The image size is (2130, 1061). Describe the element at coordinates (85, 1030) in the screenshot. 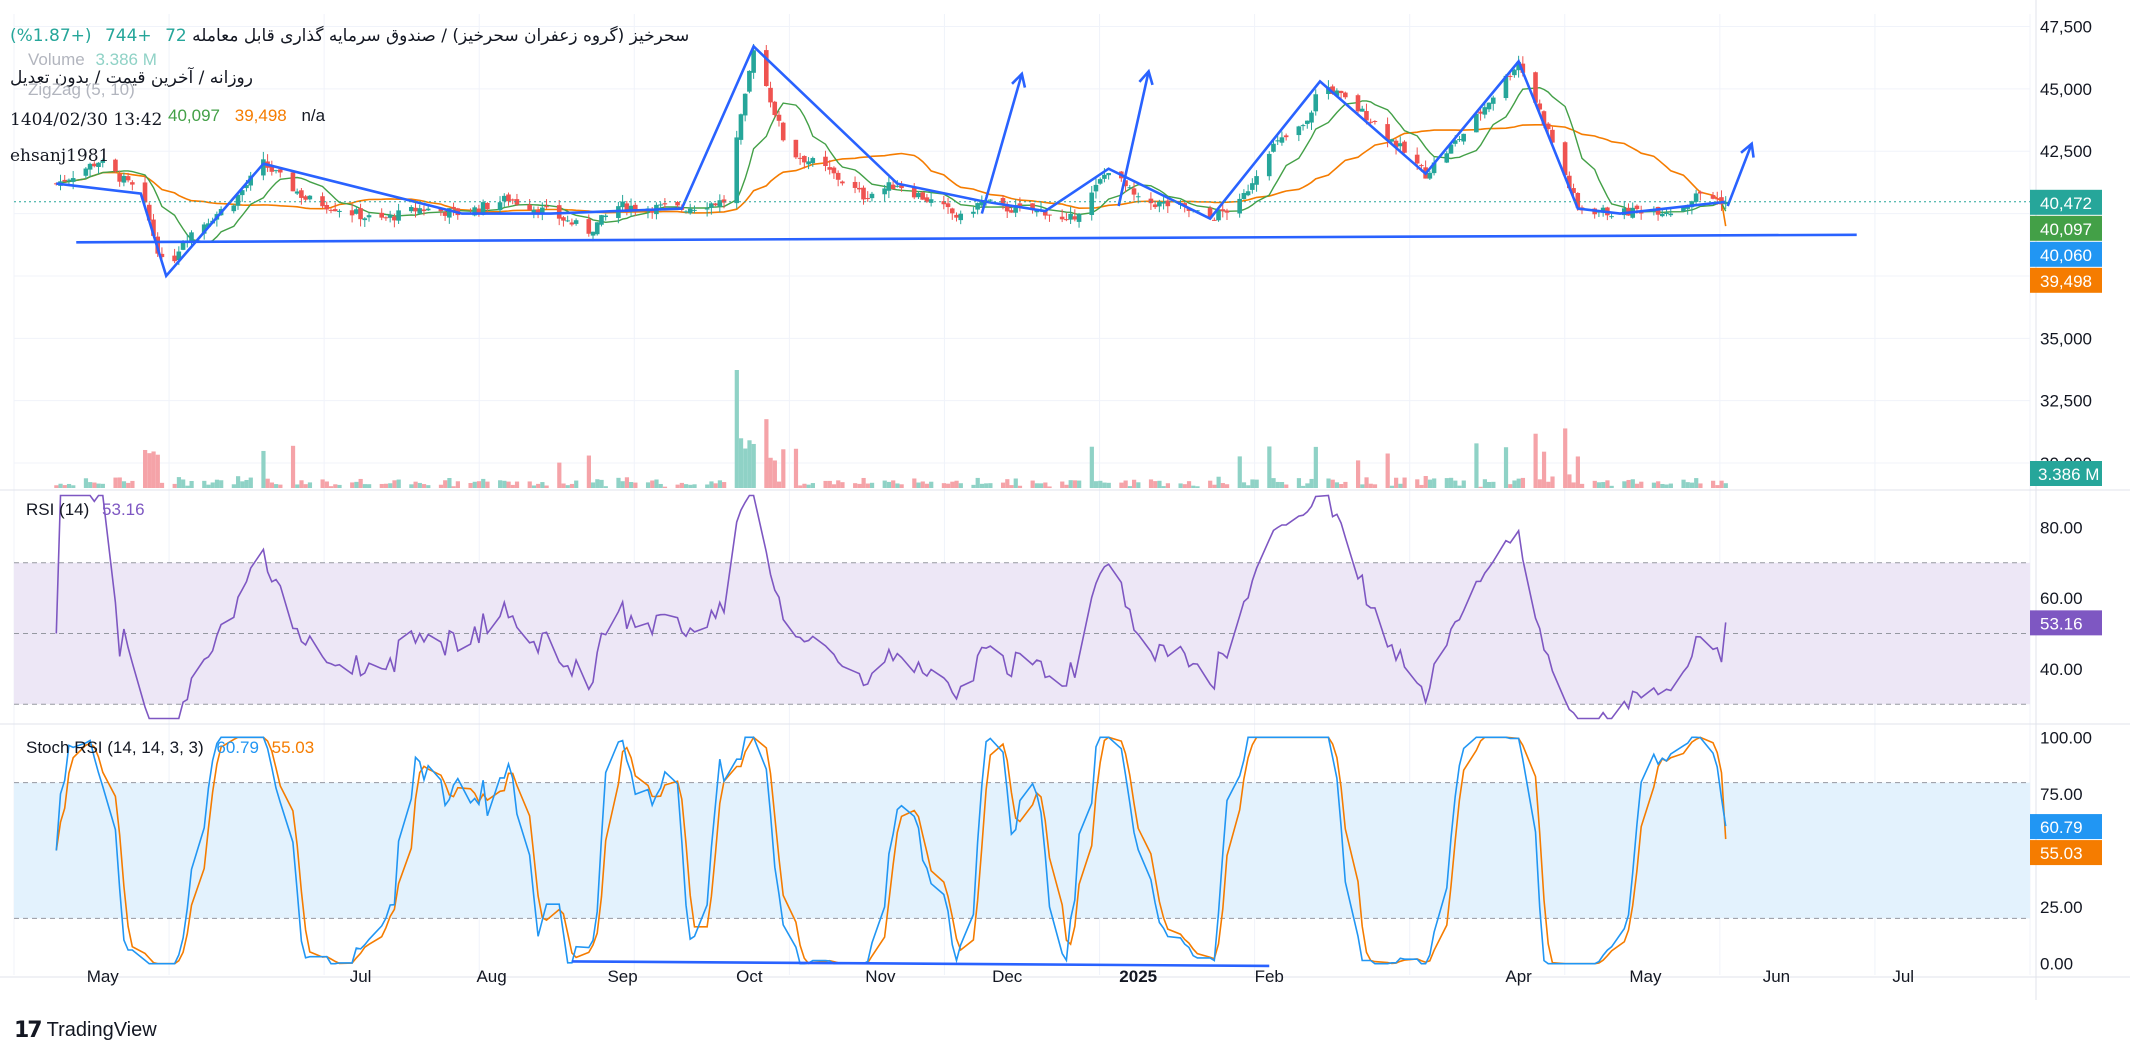

I see `tradingview-logo: 17 TradingView` at that location.